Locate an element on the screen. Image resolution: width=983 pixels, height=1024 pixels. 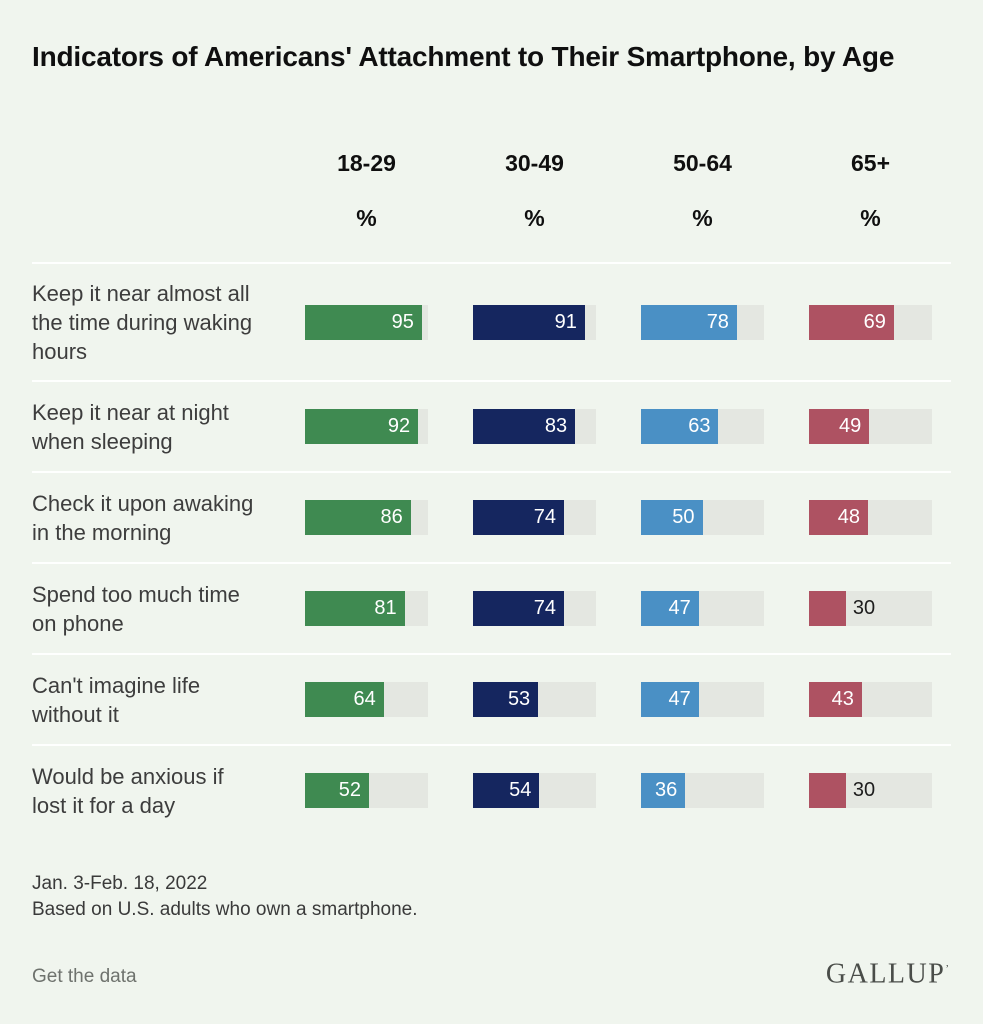
bar-30-49: 91 is located at coordinates (534, 322).